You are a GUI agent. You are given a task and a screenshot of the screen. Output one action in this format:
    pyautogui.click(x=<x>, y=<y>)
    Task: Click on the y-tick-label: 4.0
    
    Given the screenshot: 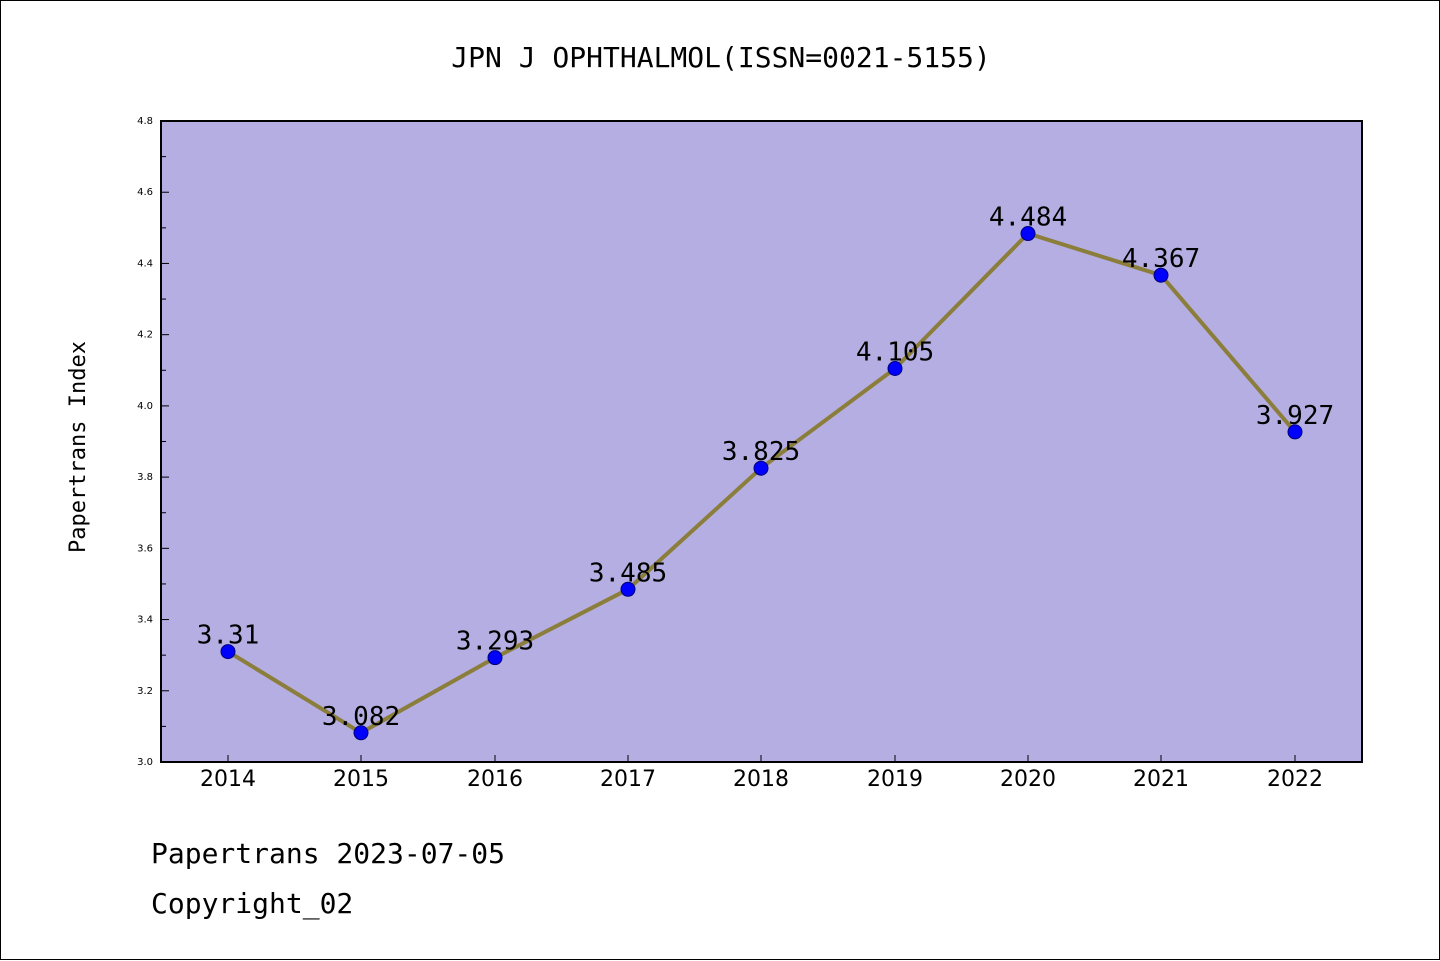 What is the action you would take?
    pyautogui.click(x=145, y=406)
    